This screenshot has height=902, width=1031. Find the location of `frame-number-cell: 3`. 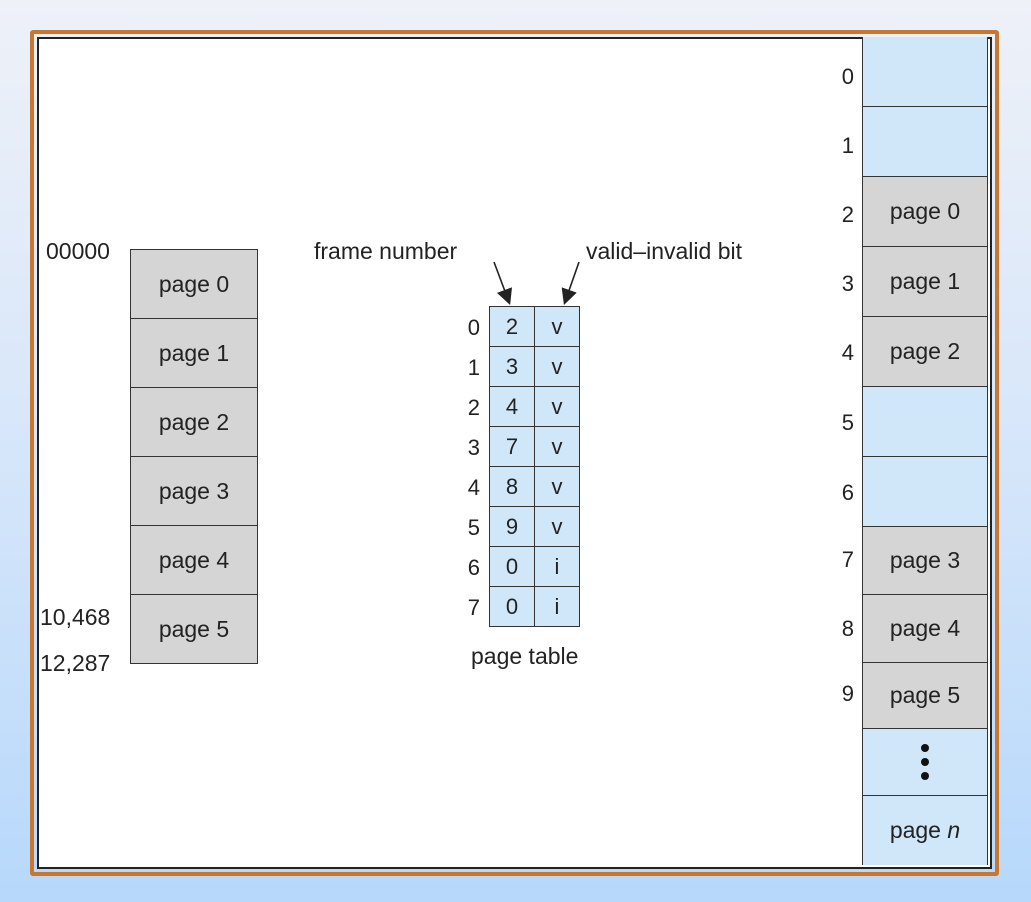

frame-number-cell: 3 is located at coordinates (512, 366).